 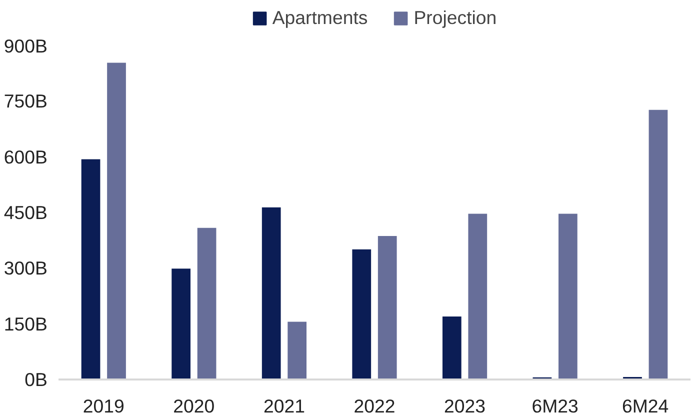 What do you see at coordinates (36, 379) in the screenshot?
I see `y-tick-label: 0B` at bounding box center [36, 379].